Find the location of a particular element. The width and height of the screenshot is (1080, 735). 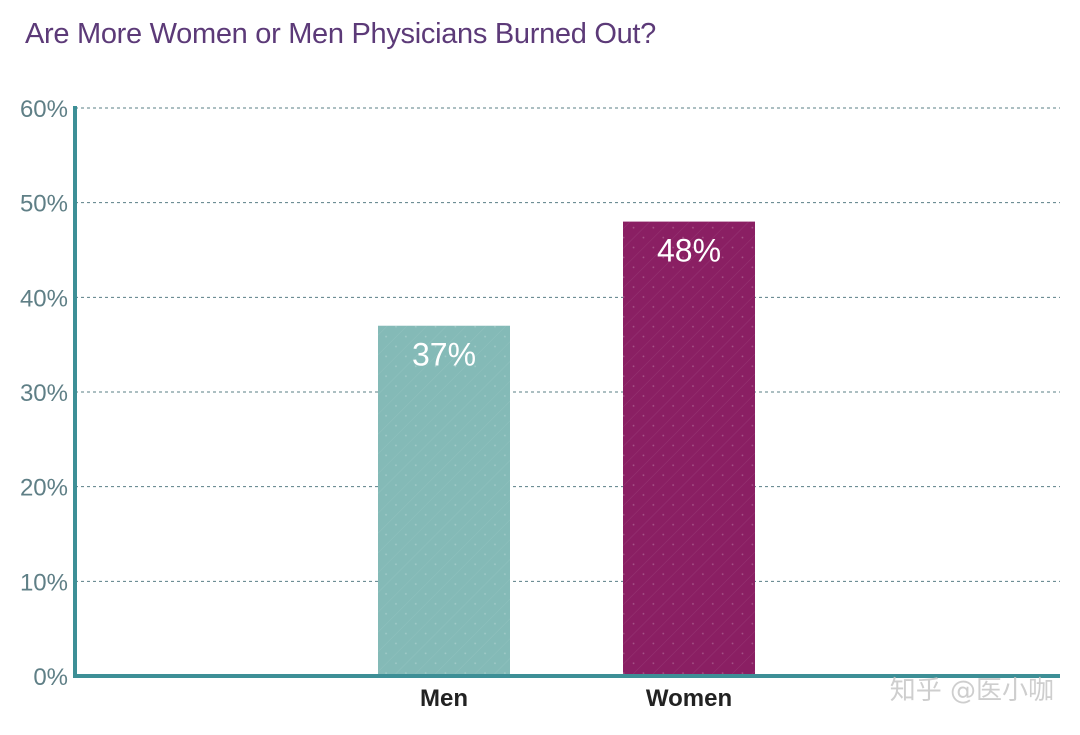

y-tick-label: 0% is located at coordinates (50, 677).